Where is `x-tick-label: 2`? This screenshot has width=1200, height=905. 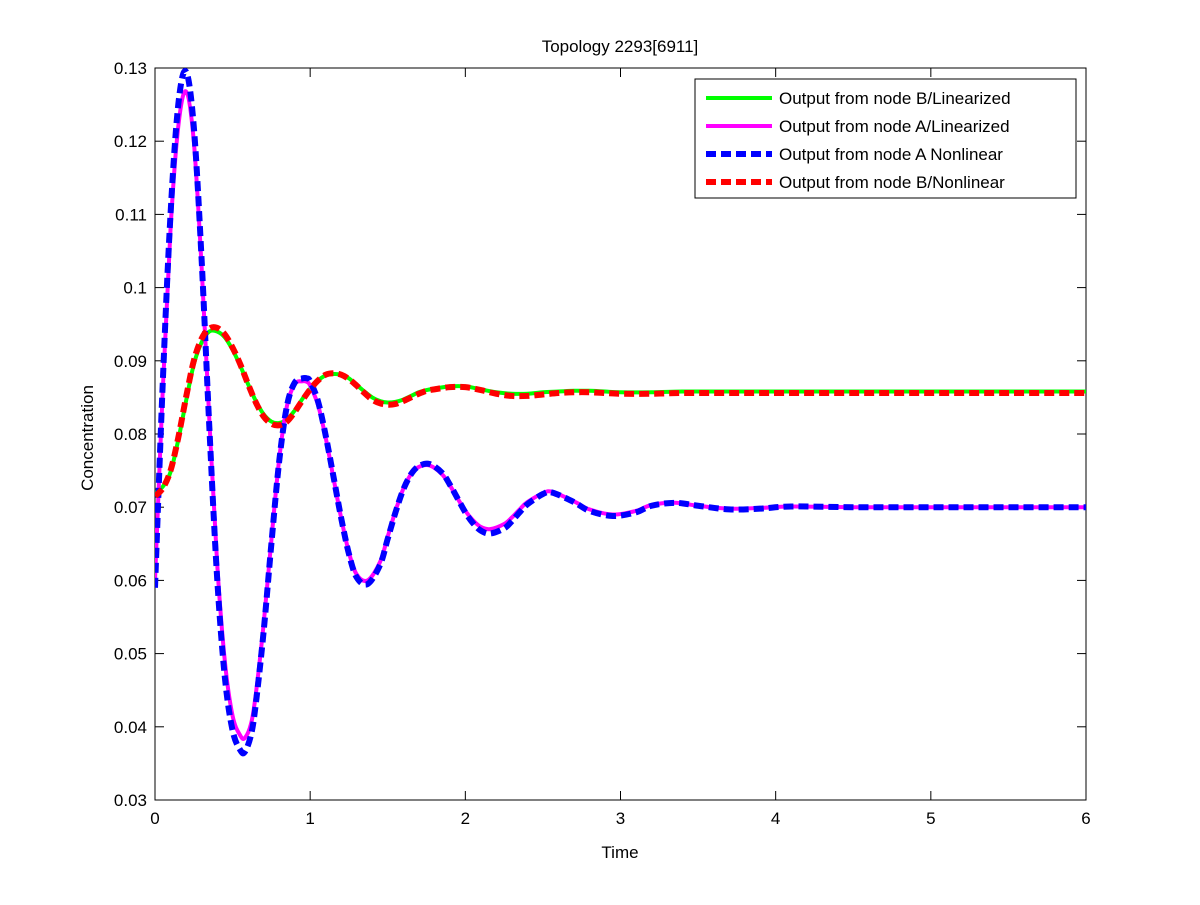
x-tick-label: 2 is located at coordinates (465, 818).